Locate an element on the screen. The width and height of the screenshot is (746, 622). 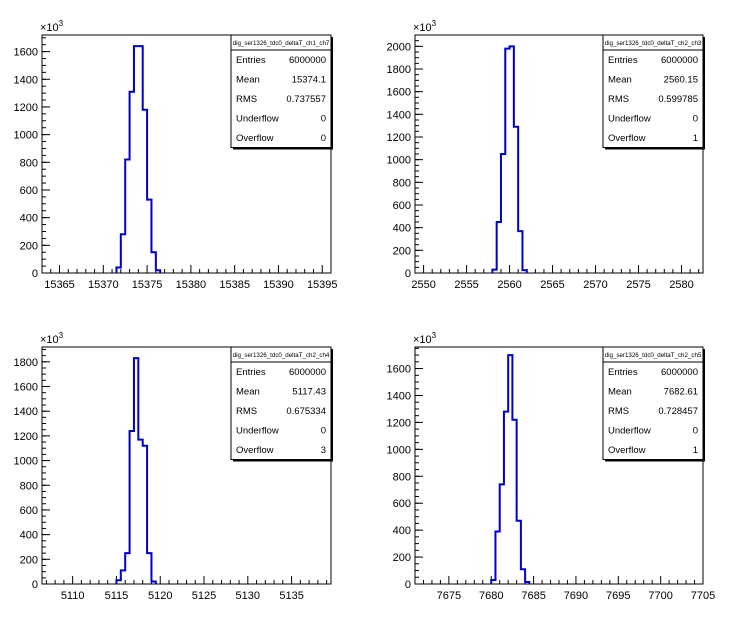
x-tick-label: 7700 is located at coordinates (660, 596).